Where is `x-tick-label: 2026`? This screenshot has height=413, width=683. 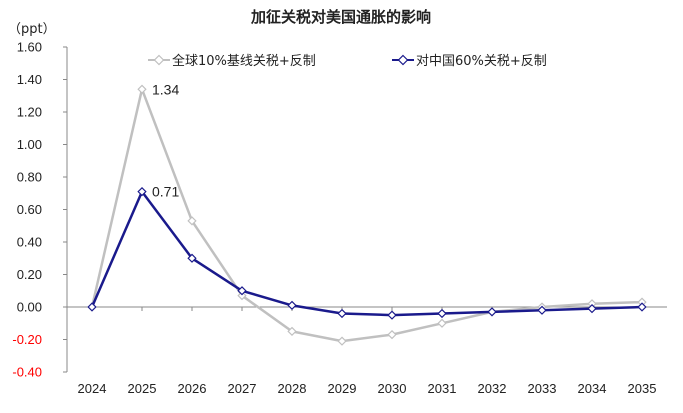
x-tick-label: 2026 is located at coordinates (192, 388).